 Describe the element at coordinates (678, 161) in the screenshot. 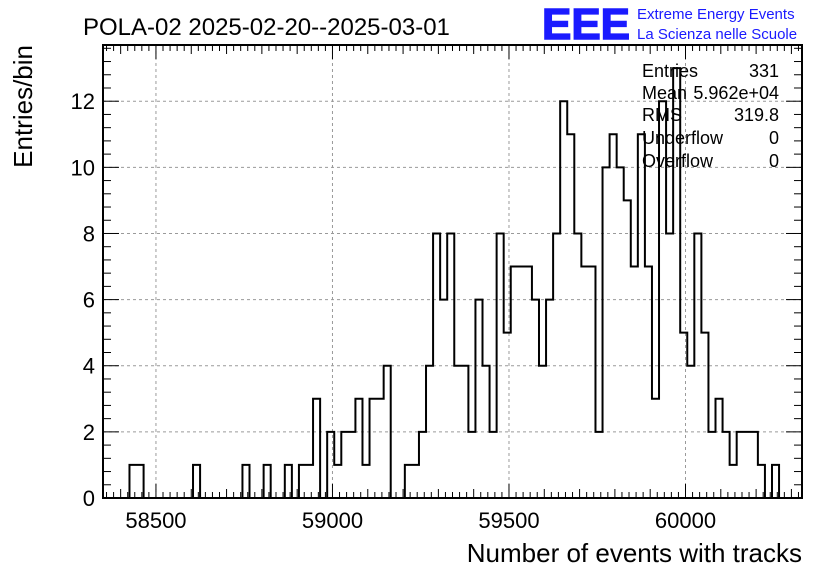

I see `stats-overflow-label: Overflow` at that location.